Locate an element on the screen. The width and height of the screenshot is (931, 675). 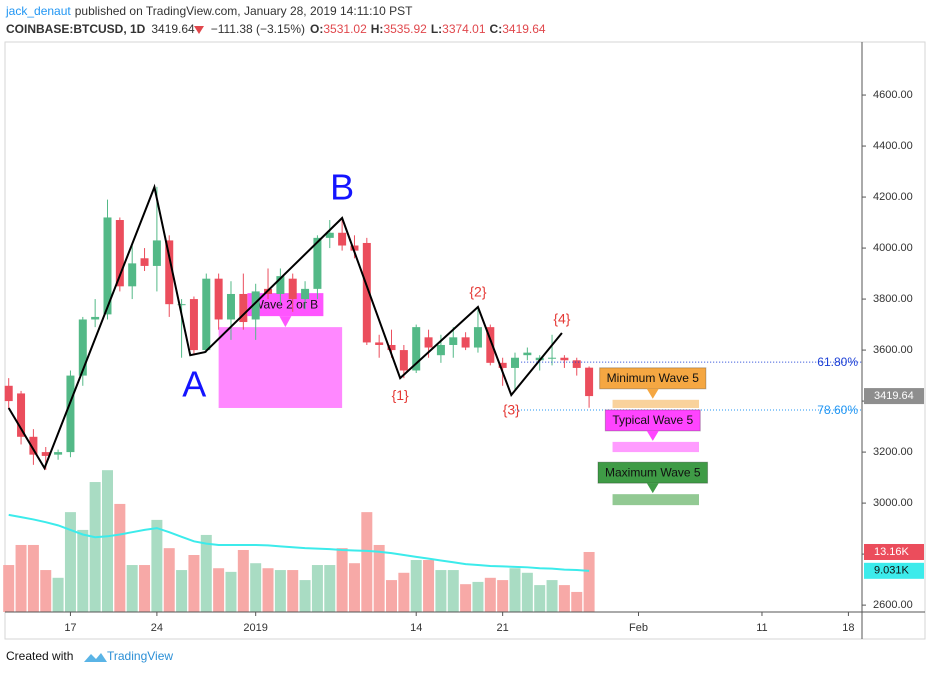
high-value: 3535.92 is located at coordinates (405, 29).